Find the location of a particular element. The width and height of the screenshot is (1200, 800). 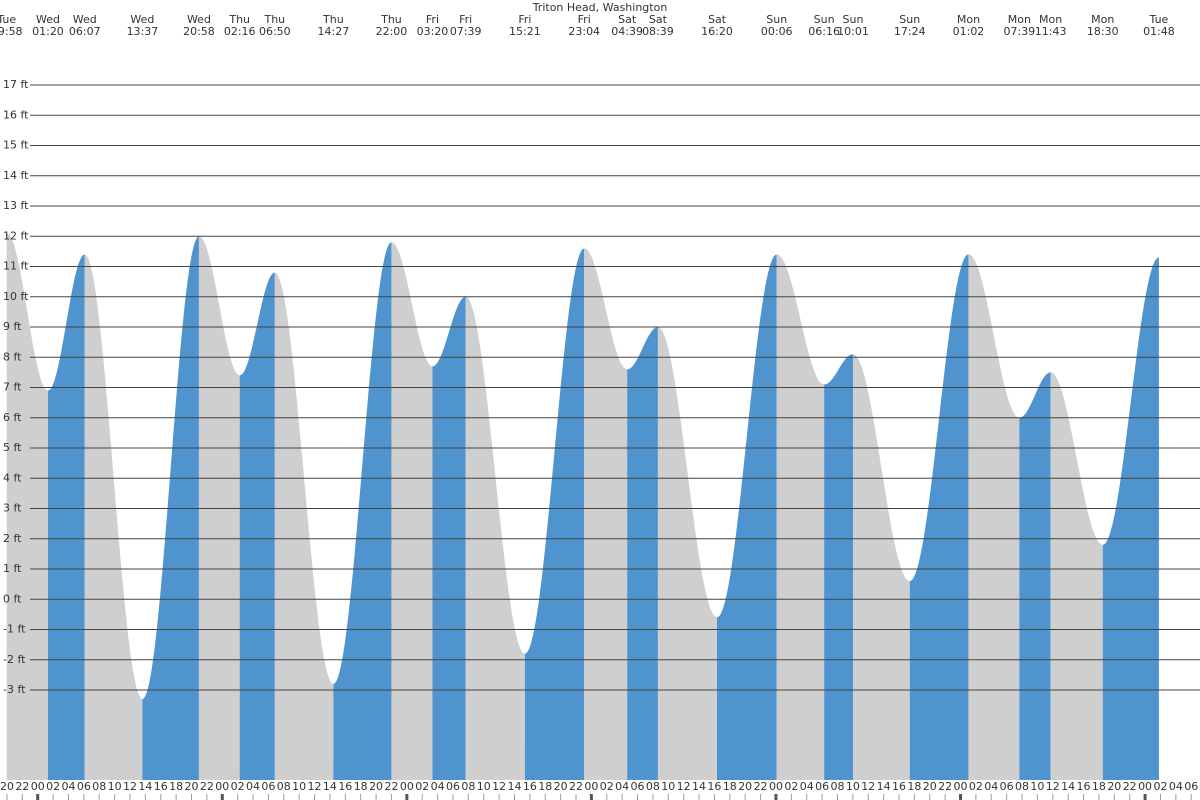

y-tick-label: 0 ft is located at coordinates (12, 598).